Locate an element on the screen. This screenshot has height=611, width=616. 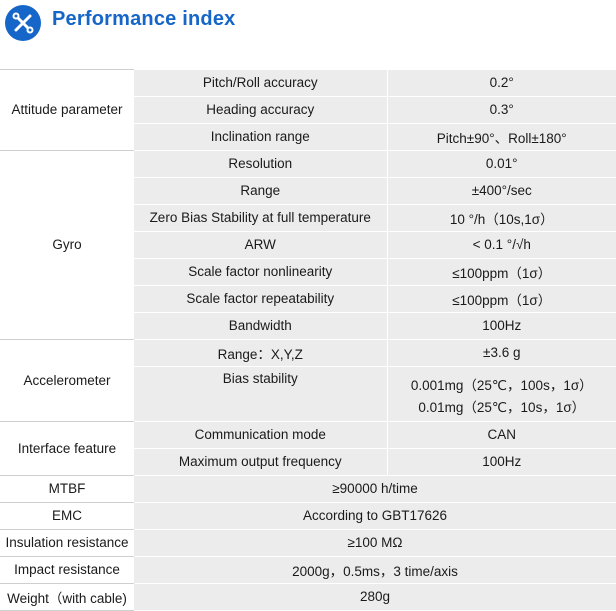
group-label-gyro: Gyro is located at coordinates (67, 244).